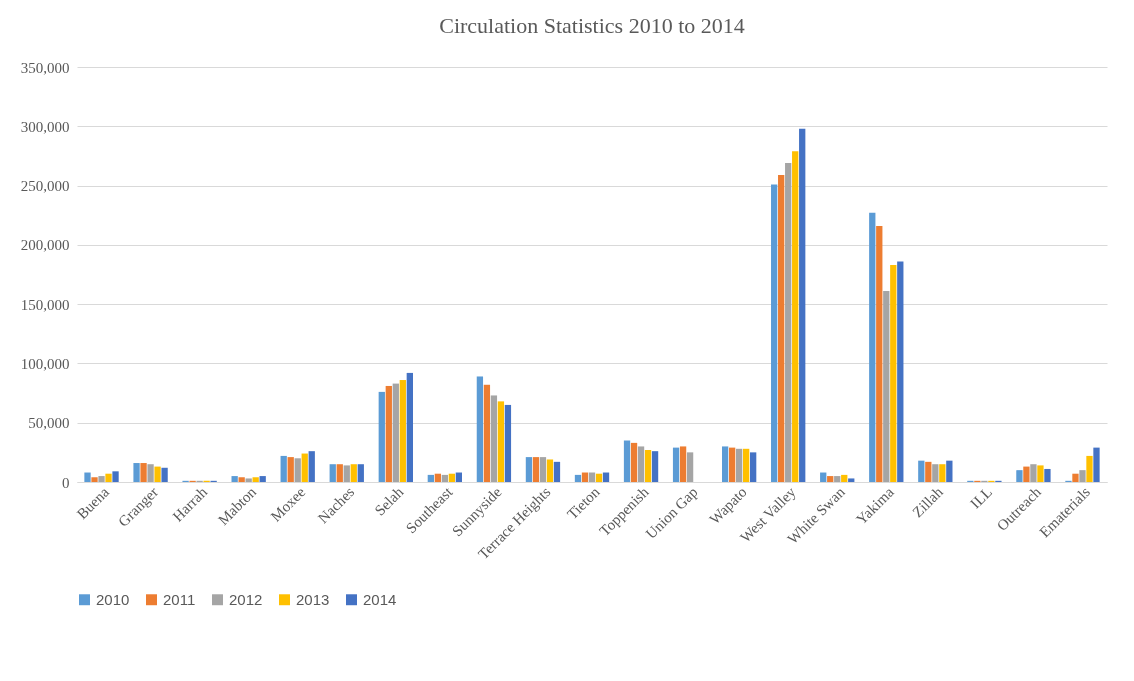 The width and height of the screenshot is (1134, 681). Describe the element at coordinates (592, 25) in the screenshot. I see `chart-title: Circulation Statistics 2010 to 2014` at that location.